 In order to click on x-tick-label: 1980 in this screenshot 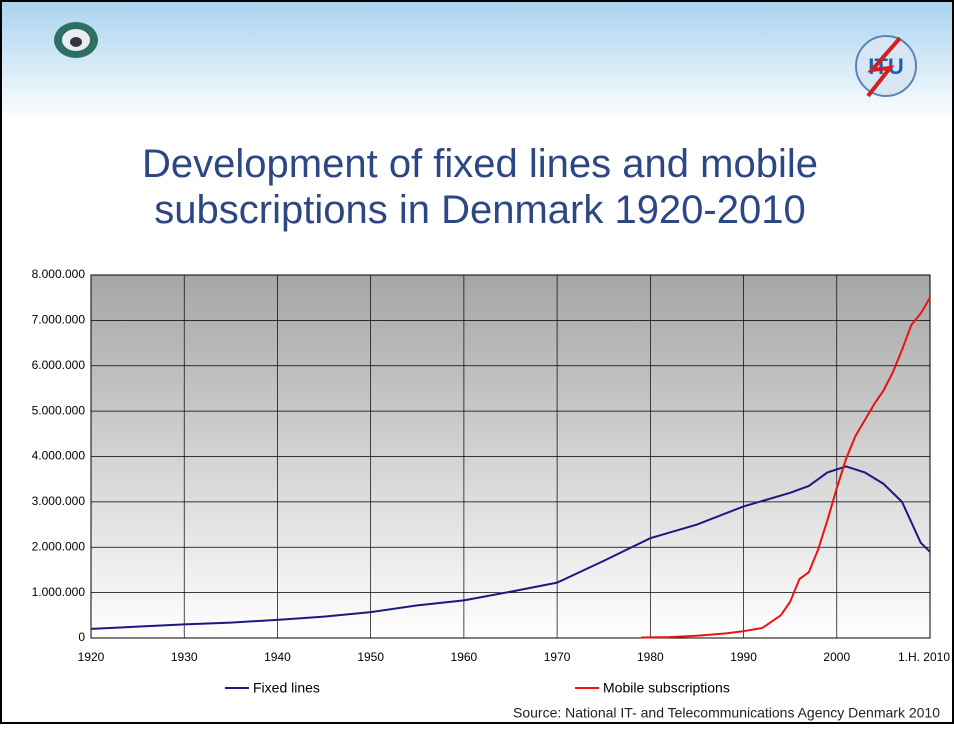, I will do `click(650, 657)`.